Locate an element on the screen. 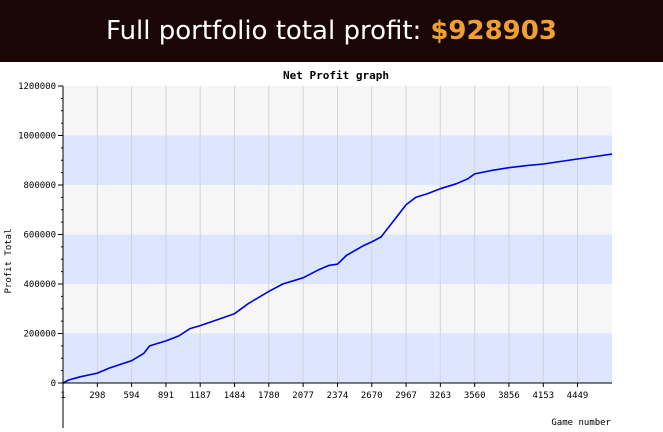 This screenshot has height=432, width=663. y-tick-label: 400000 is located at coordinates (39, 285).